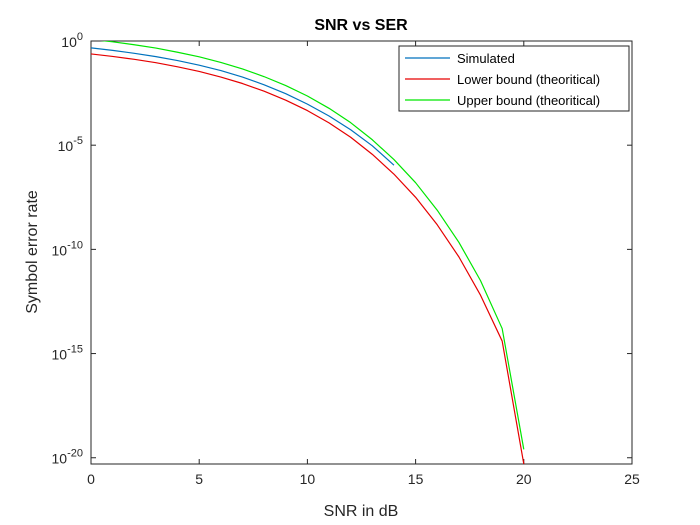  I want to click on y-tick-label: 10⁰, so click(72, 40).